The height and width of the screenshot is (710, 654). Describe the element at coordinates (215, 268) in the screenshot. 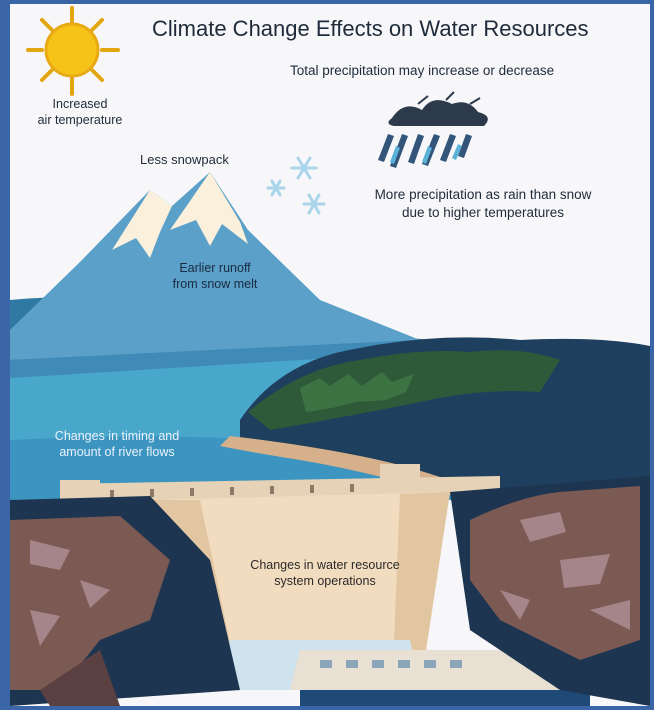

I see `runoff-line-1: Earlier runoff` at that location.